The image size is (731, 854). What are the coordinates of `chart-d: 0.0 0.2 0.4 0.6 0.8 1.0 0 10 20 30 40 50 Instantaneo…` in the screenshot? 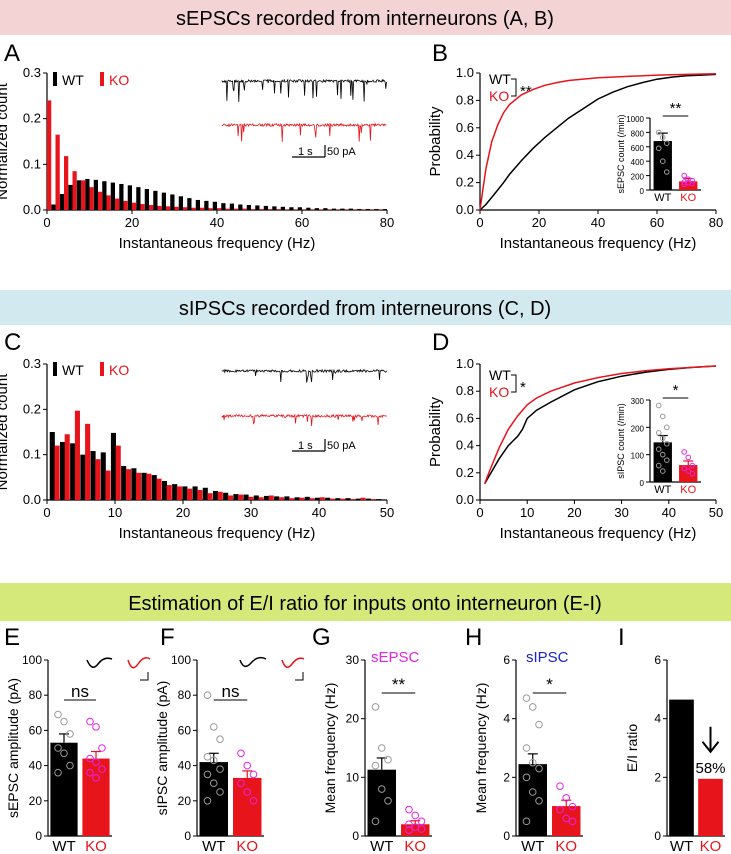 It's located at (575, 449).